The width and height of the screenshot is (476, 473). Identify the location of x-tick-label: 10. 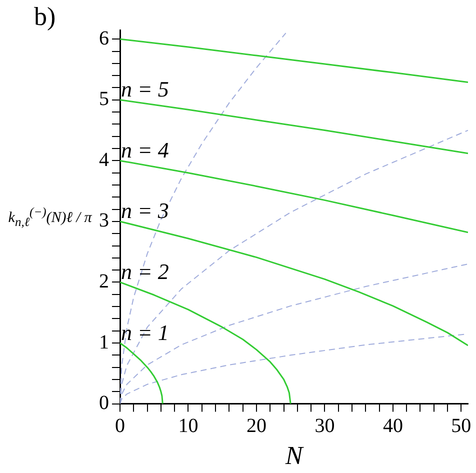
(188, 426).